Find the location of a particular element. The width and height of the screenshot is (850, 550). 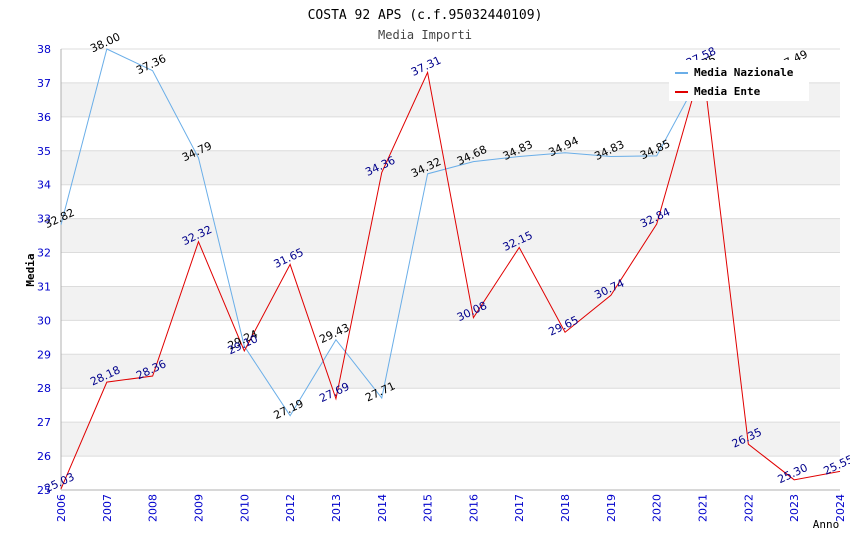

y-tick-labels: 25 26 27 28 29 30 31 32 33 34 35 36 37 38 is located at coordinates (44, 270).